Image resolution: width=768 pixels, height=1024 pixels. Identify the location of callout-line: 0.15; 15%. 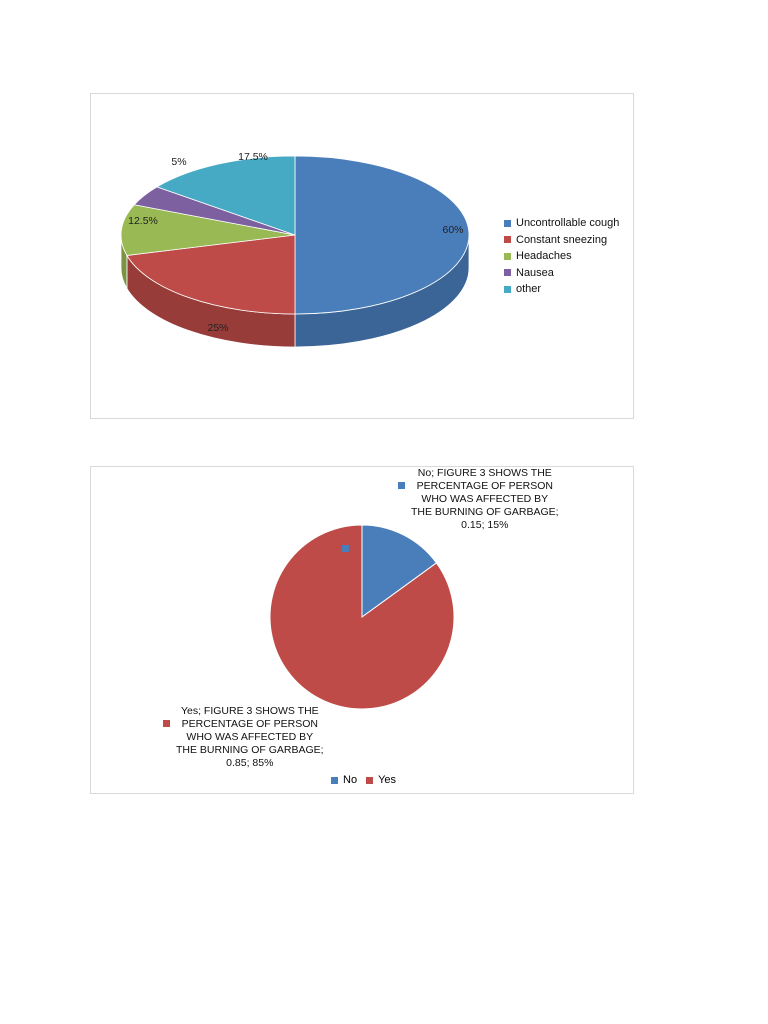
(485, 525).